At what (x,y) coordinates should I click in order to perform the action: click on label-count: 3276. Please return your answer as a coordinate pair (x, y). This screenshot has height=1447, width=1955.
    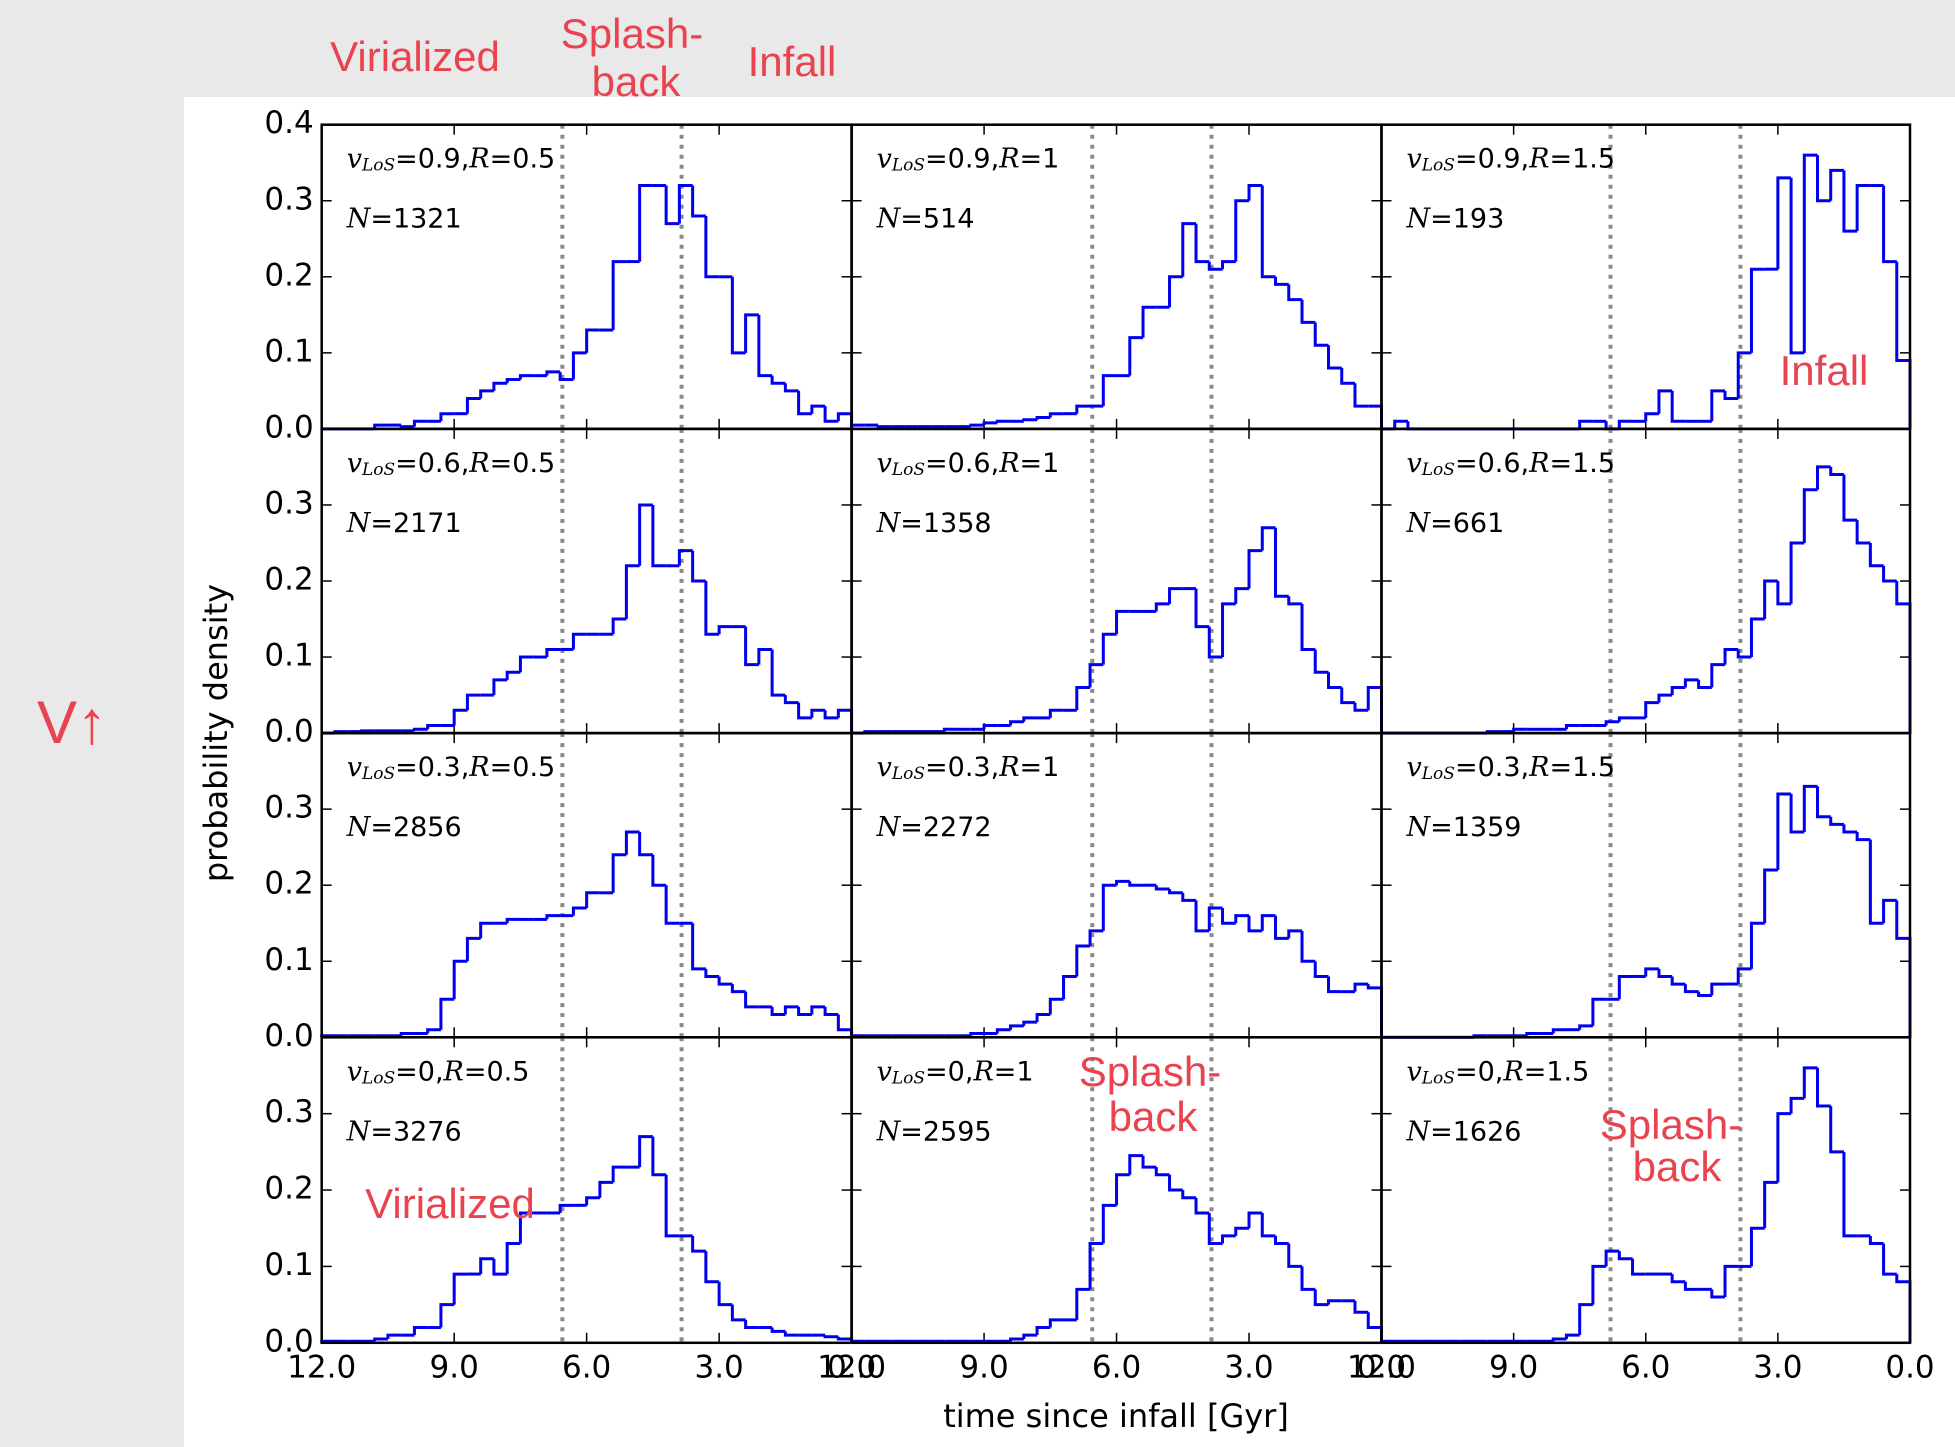
    Looking at the image, I should click on (427, 1131).